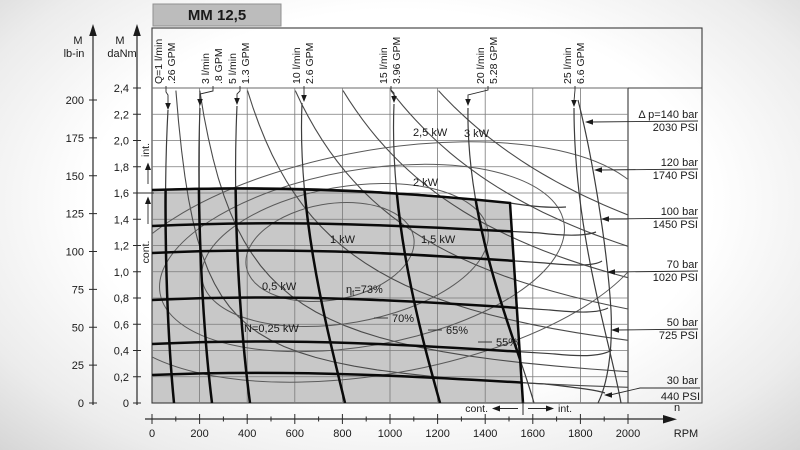  Describe the element at coordinates (342, 434) in the screenshot. I see `x-tick-label: 800` at that location.